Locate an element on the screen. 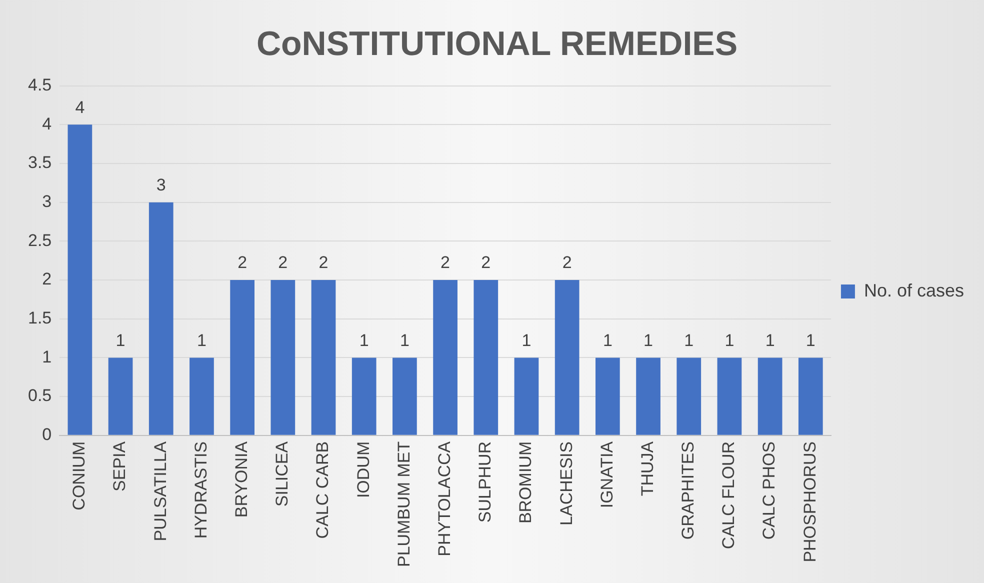 The height and width of the screenshot is (583, 984). y-tick-label: 4 is located at coordinates (47, 124).